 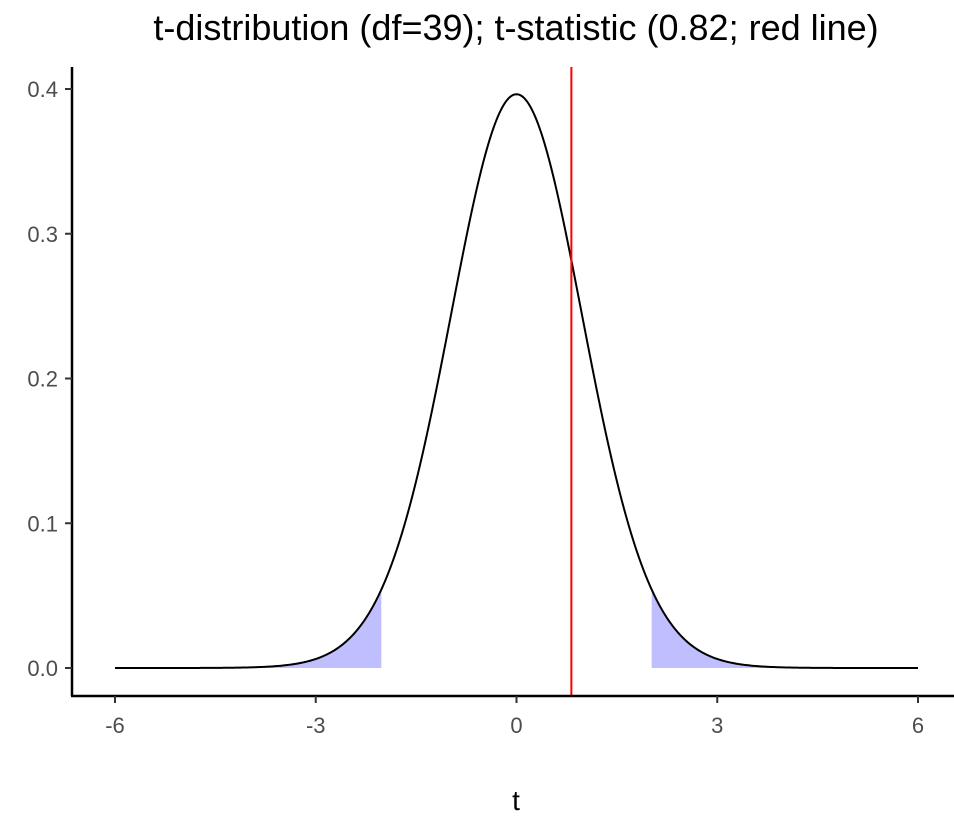 What do you see at coordinates (248, 628) in the screenshot?
I see `rejection-region-left` at bounding box center [248, 628].